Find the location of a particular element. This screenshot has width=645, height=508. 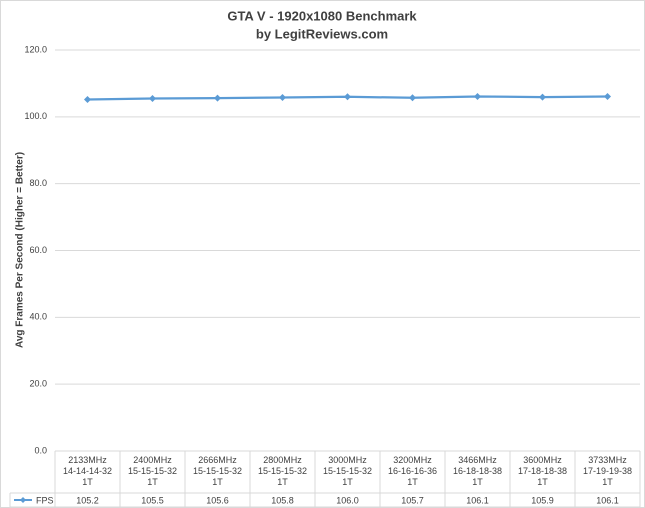

chart-title: GTA V - 1920x1080 Benchmark is located at coordinates (322, 15).